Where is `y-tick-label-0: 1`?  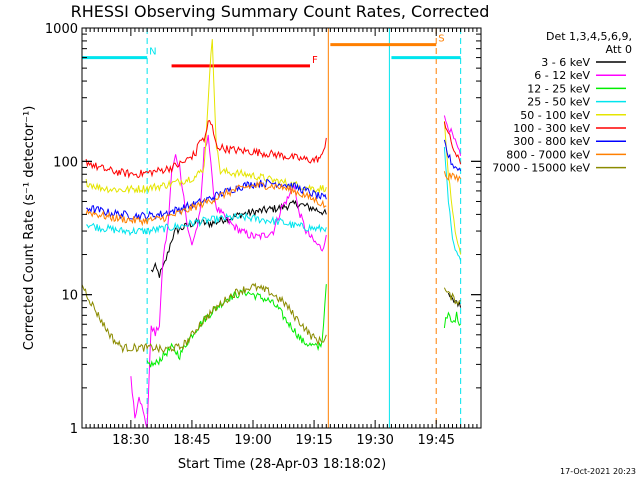 y-tick-label-0: 1 is located at coordinates (74, 429).